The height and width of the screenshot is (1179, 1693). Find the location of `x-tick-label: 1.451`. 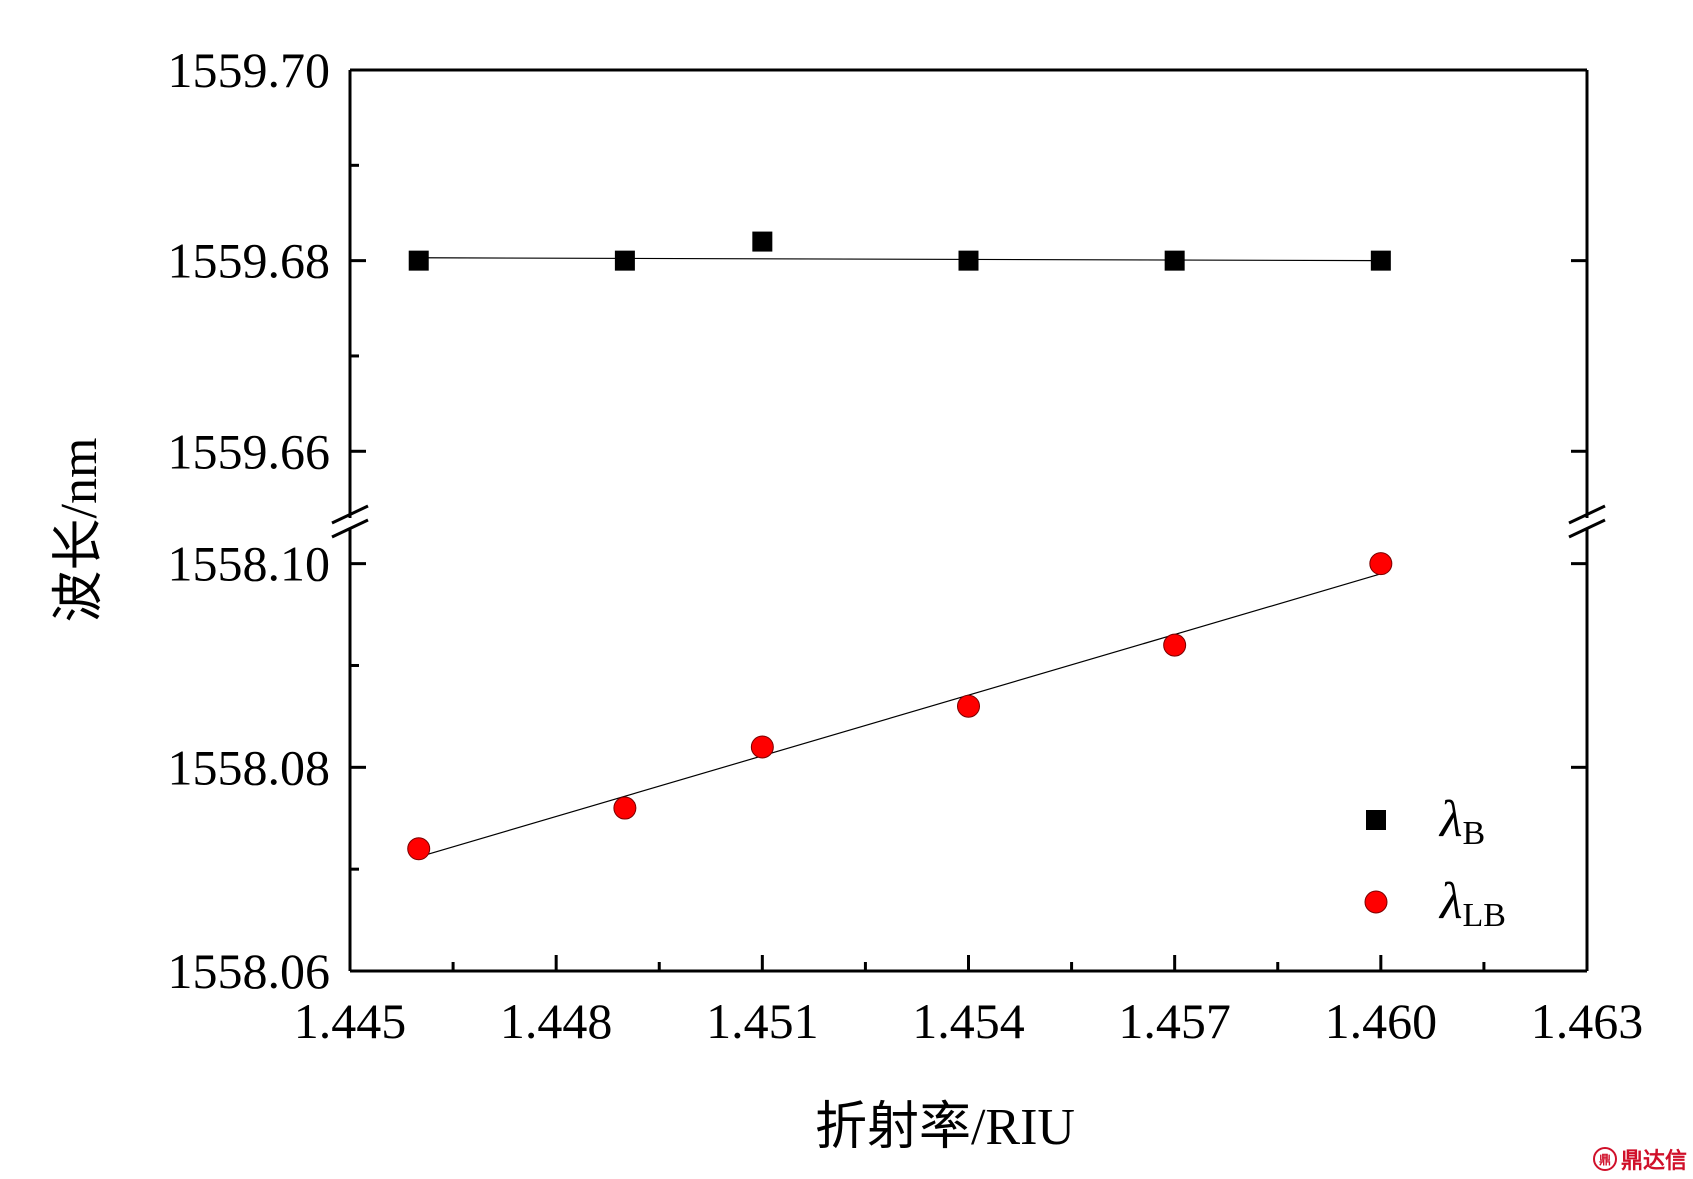

x-tick-label: 1.451 is located at coordinates (762, 1021).